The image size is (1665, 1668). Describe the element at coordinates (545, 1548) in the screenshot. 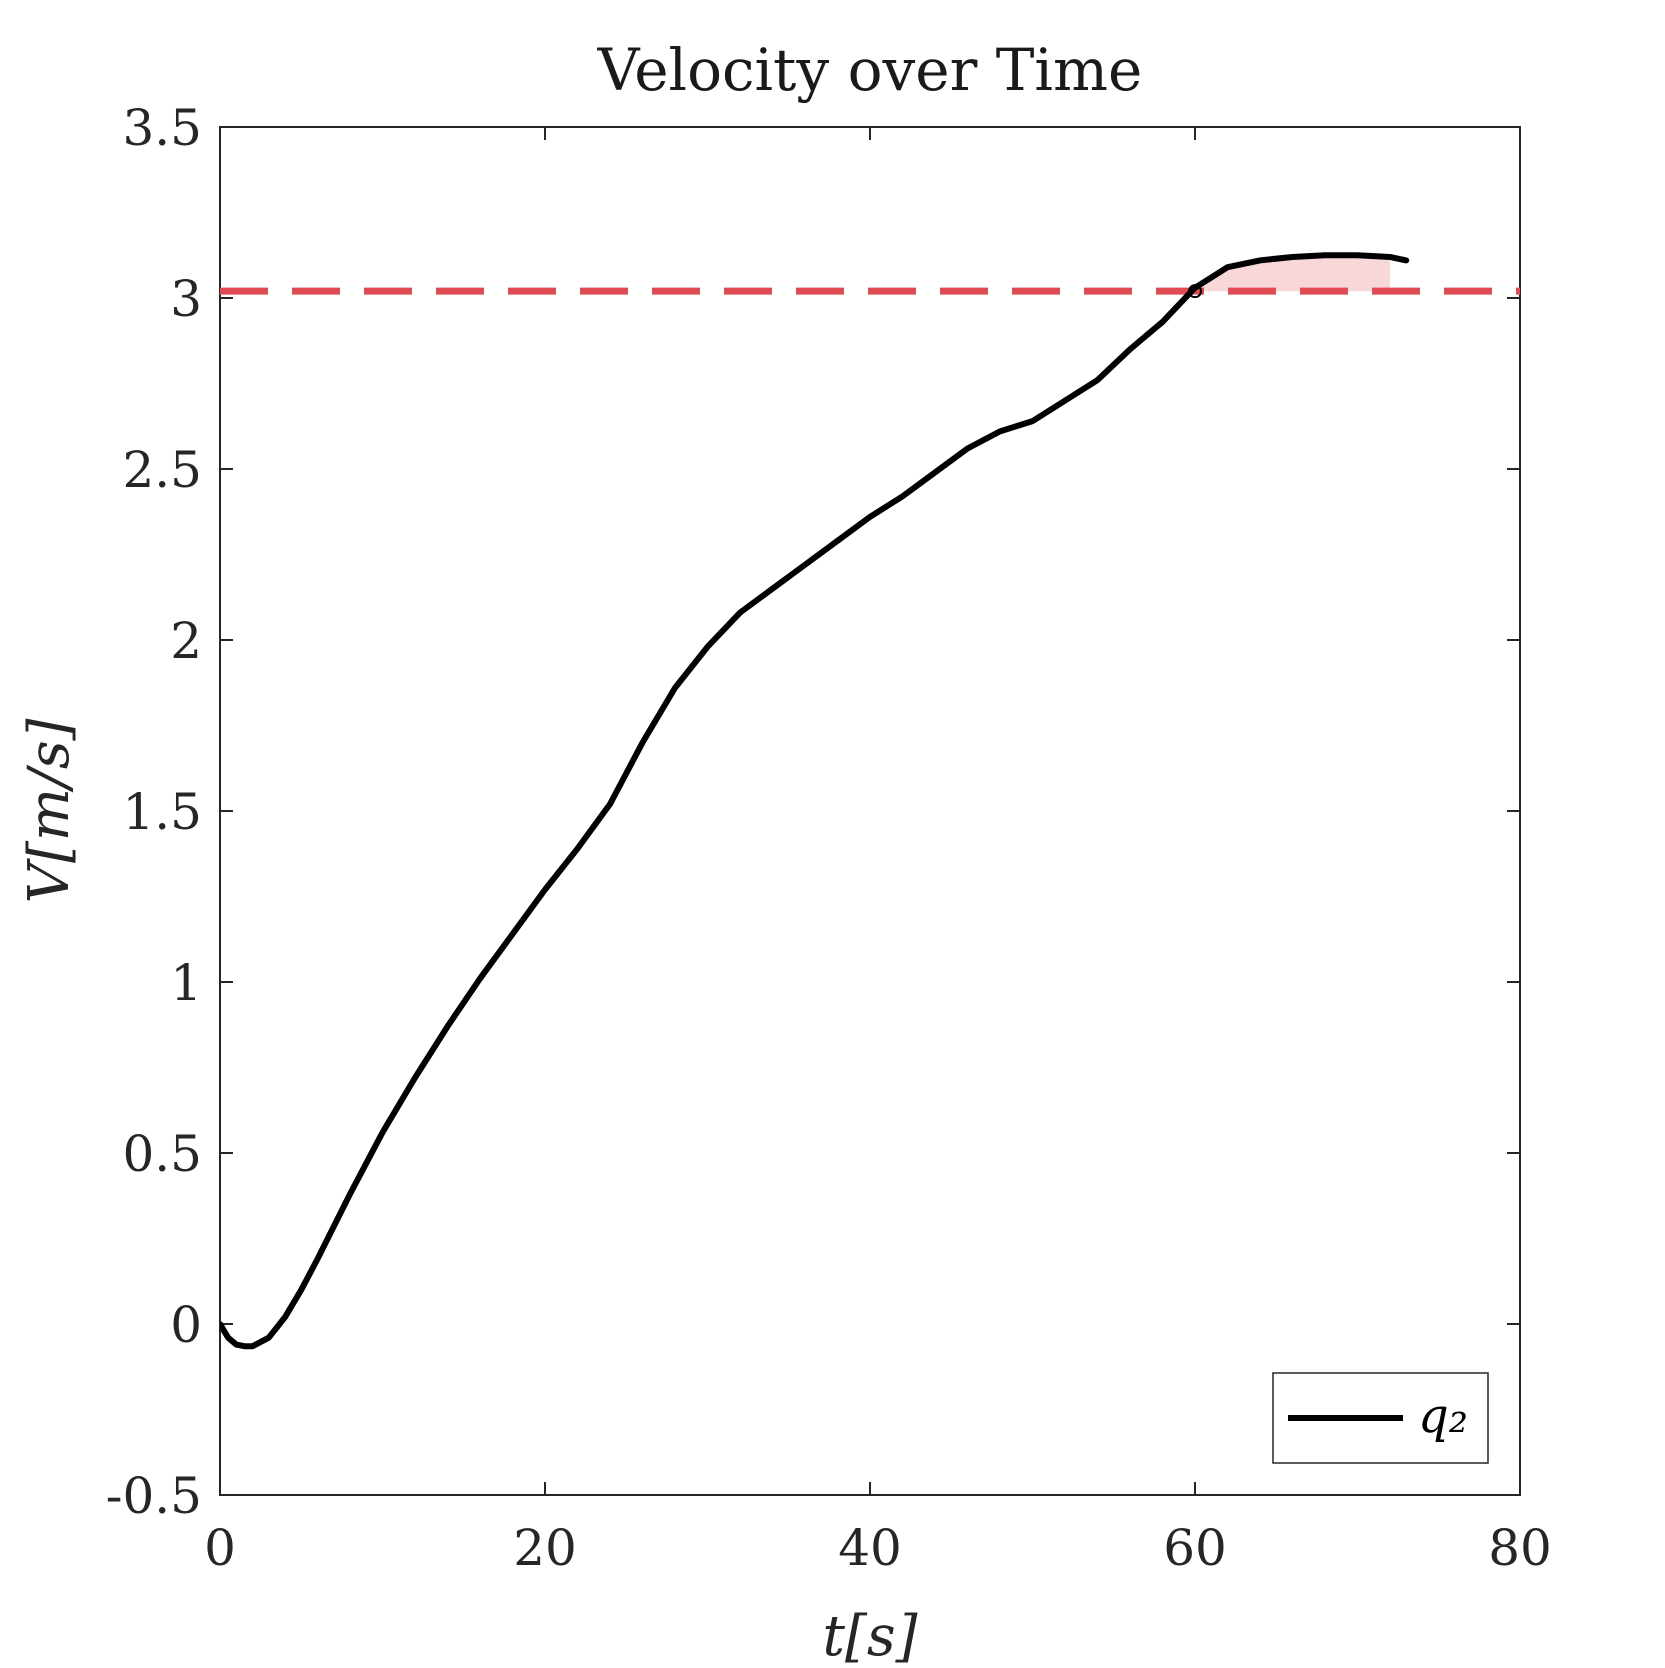

I see `x-tick-label: 20` at that location.